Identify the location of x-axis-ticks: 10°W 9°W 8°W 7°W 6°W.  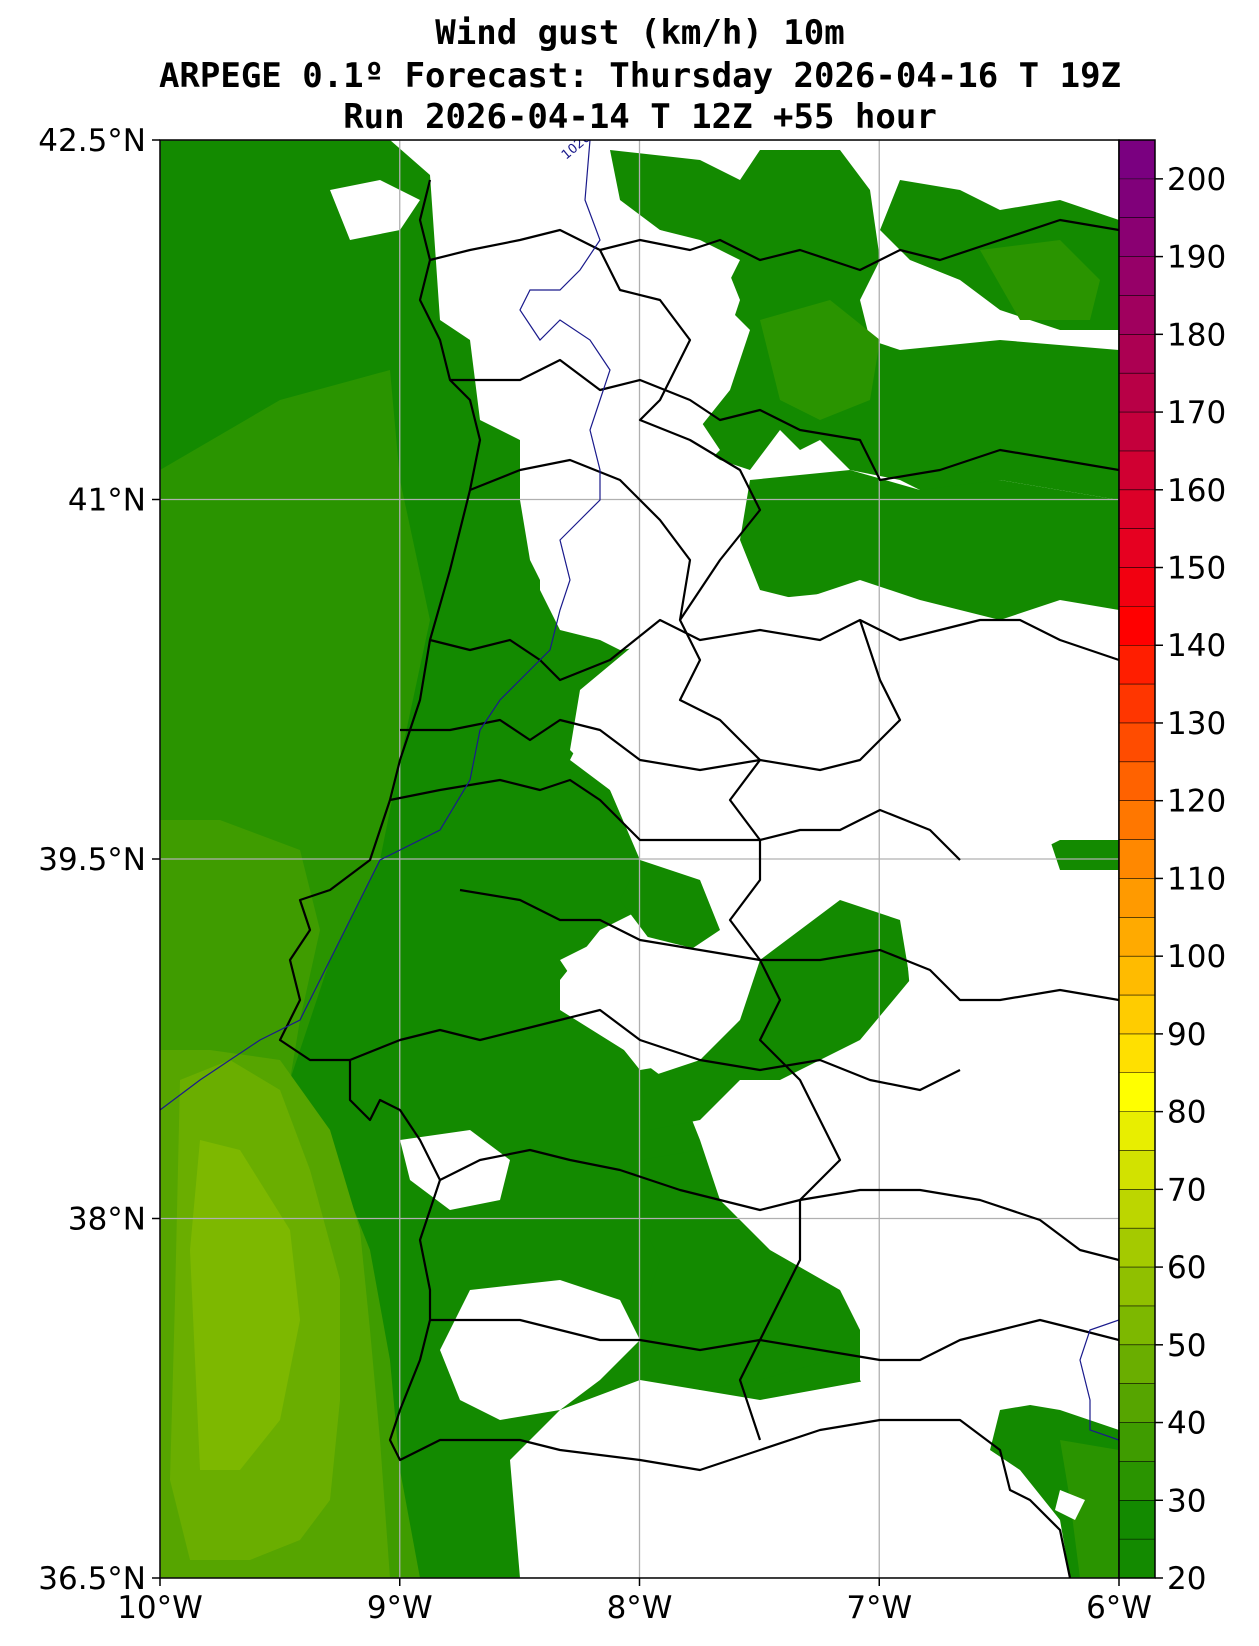
(634, 1602).